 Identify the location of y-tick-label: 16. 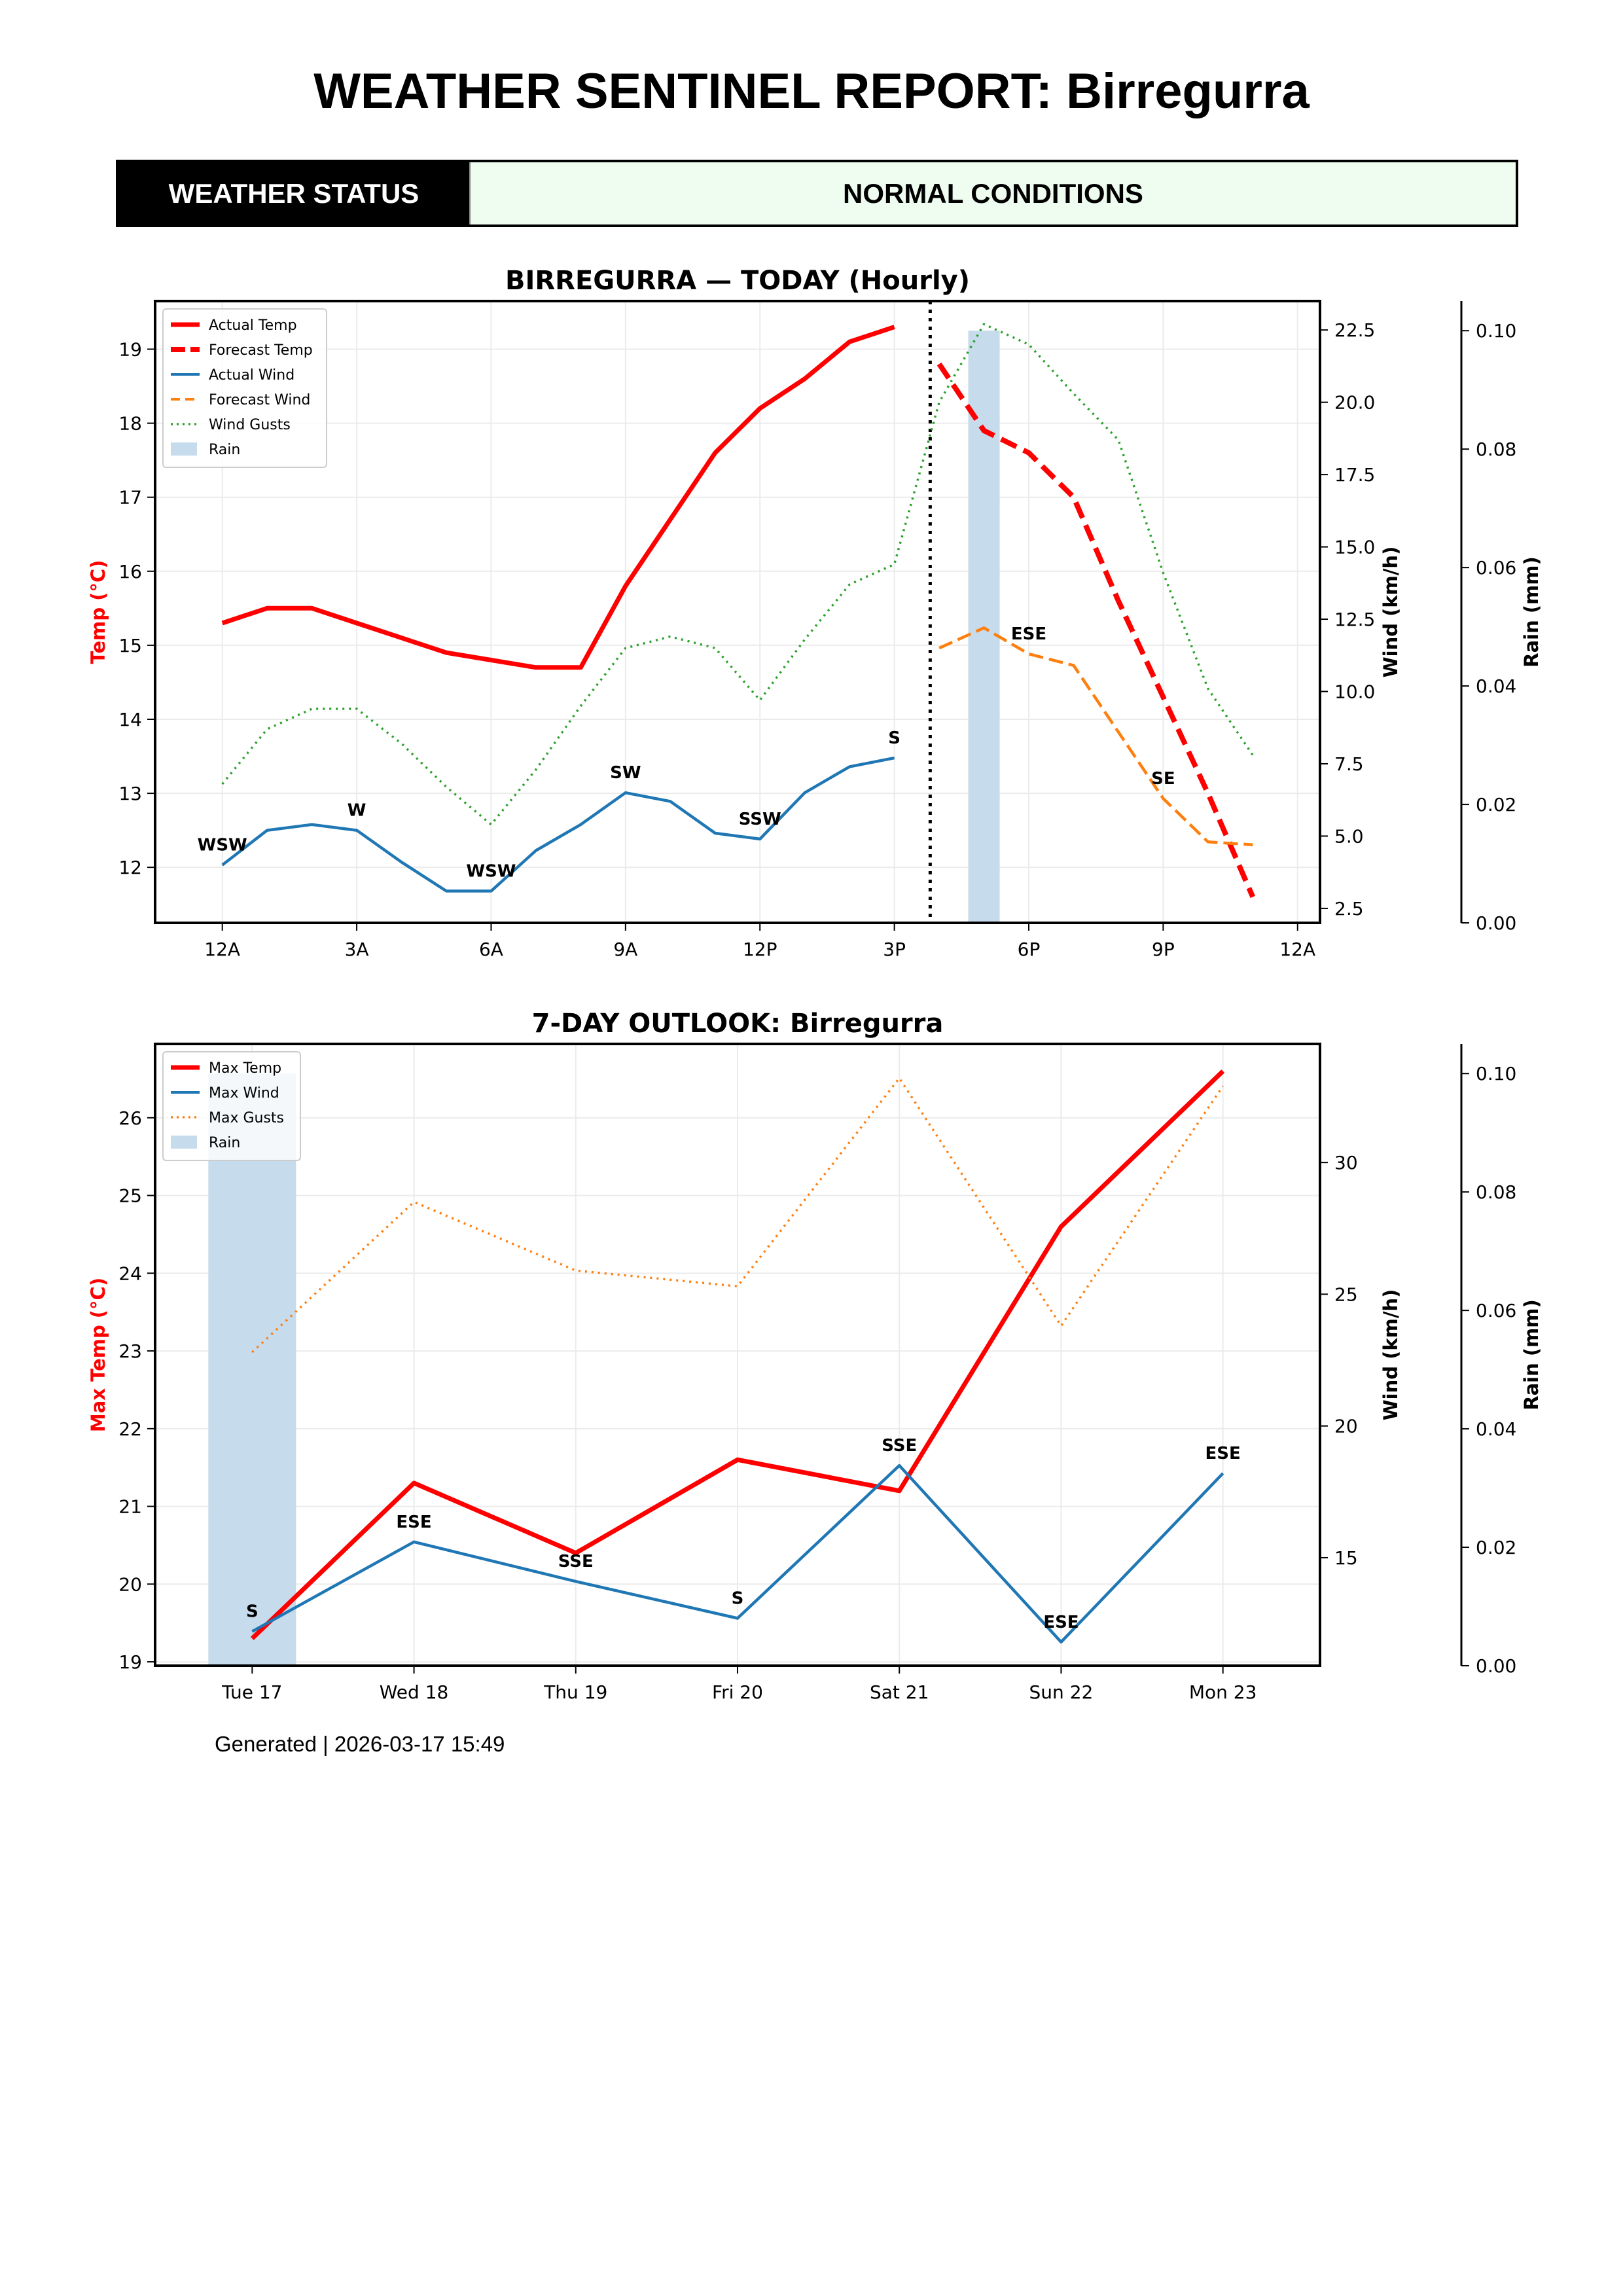
(130, 572).